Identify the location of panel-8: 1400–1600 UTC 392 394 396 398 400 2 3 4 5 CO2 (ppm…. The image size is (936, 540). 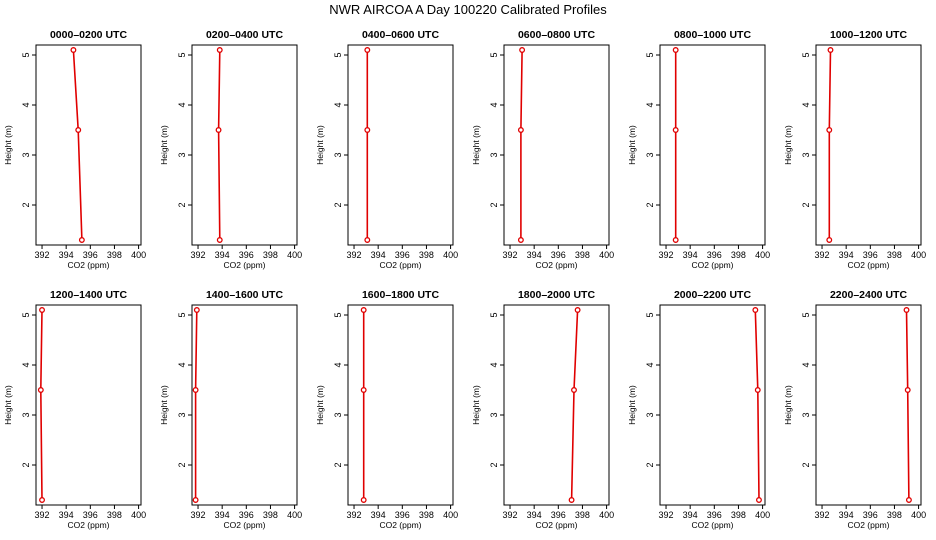
(230, 409).